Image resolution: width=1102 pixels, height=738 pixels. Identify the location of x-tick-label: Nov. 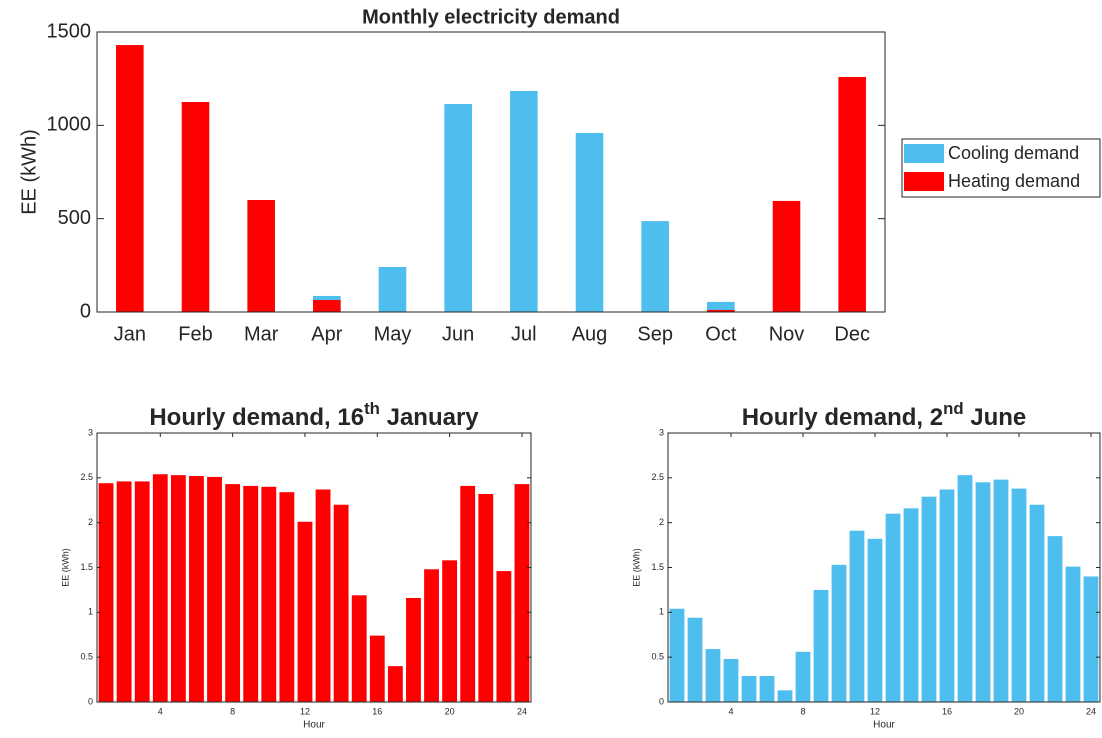
(787, 334).